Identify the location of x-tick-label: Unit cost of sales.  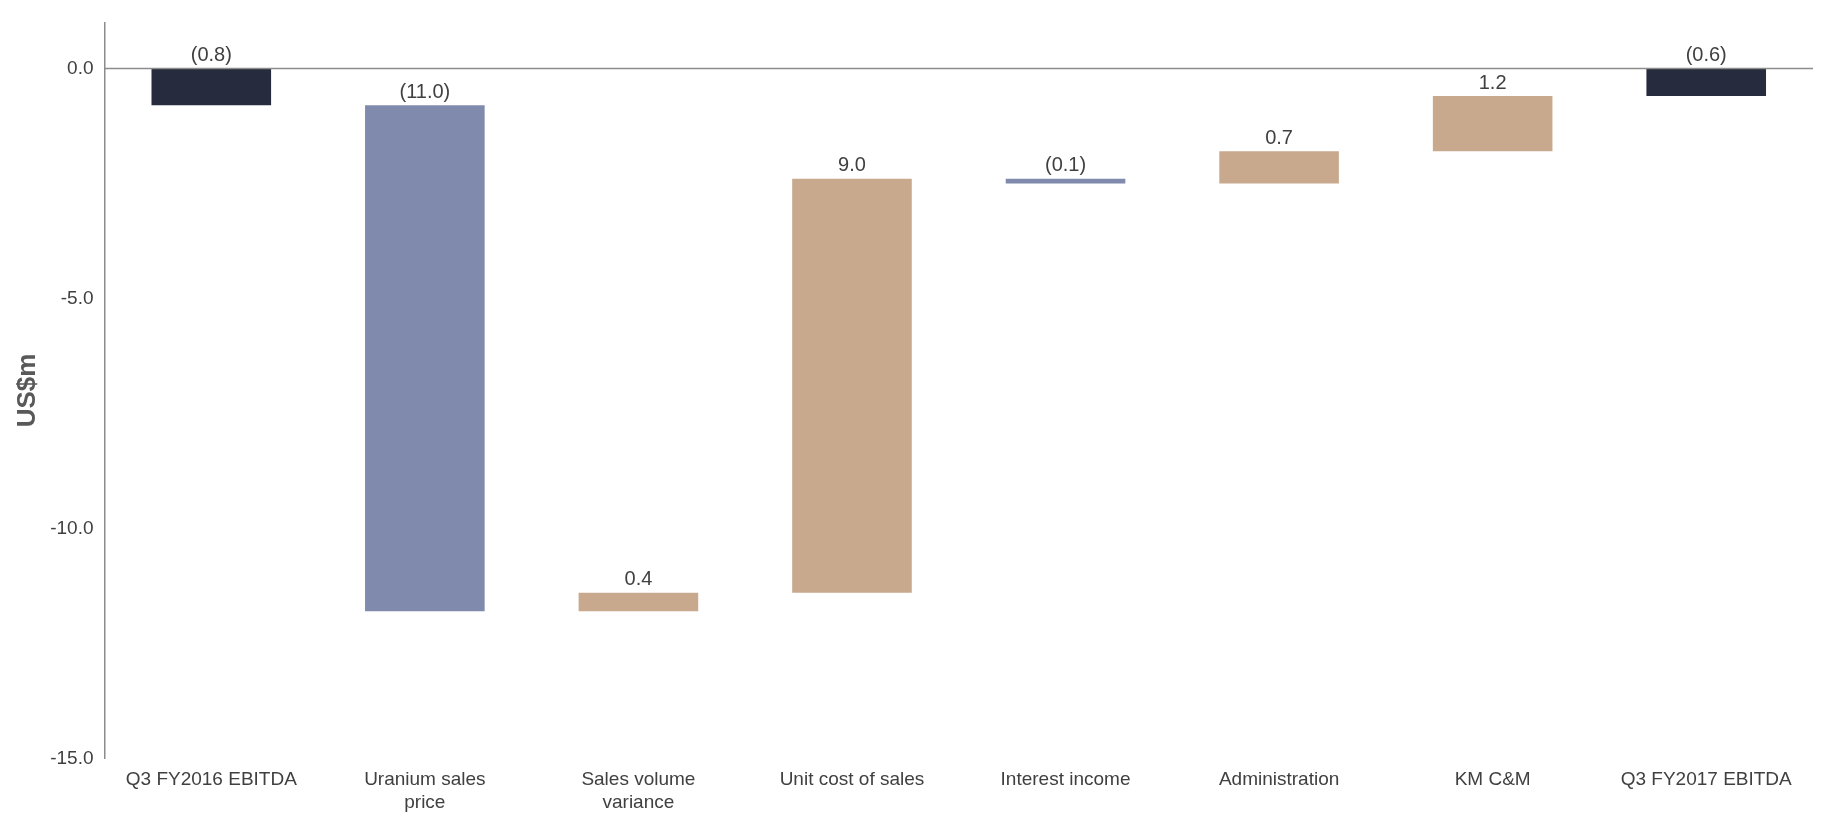
(852, 779).